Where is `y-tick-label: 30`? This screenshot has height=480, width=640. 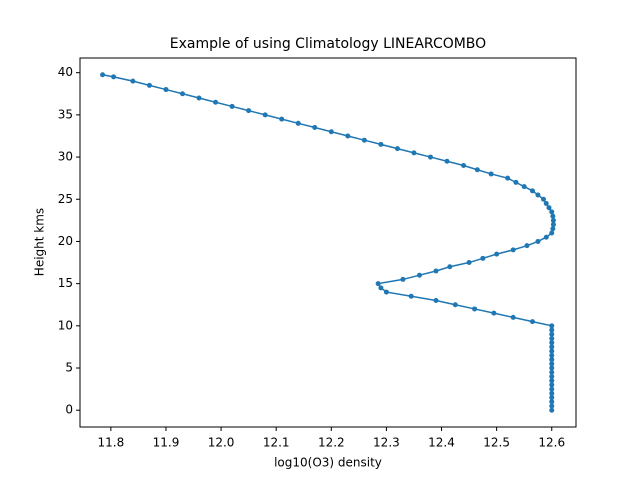 y-tick-label: 30 is located at coordinates (65, 157).